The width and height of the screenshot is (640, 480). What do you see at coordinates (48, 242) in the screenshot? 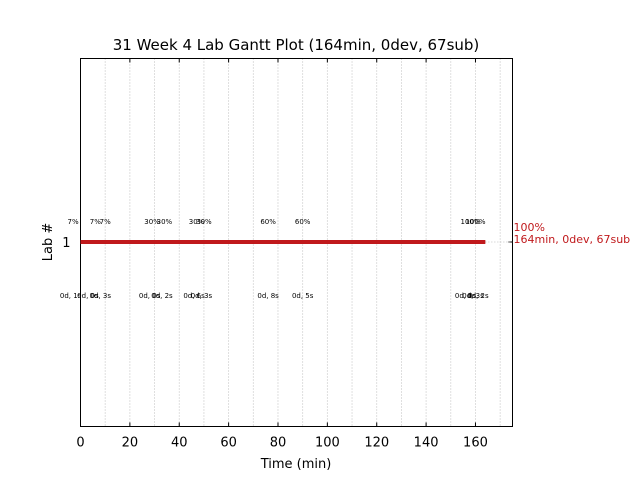
I see `y-axis-label: Lab #` at bounding box center [48, 242].